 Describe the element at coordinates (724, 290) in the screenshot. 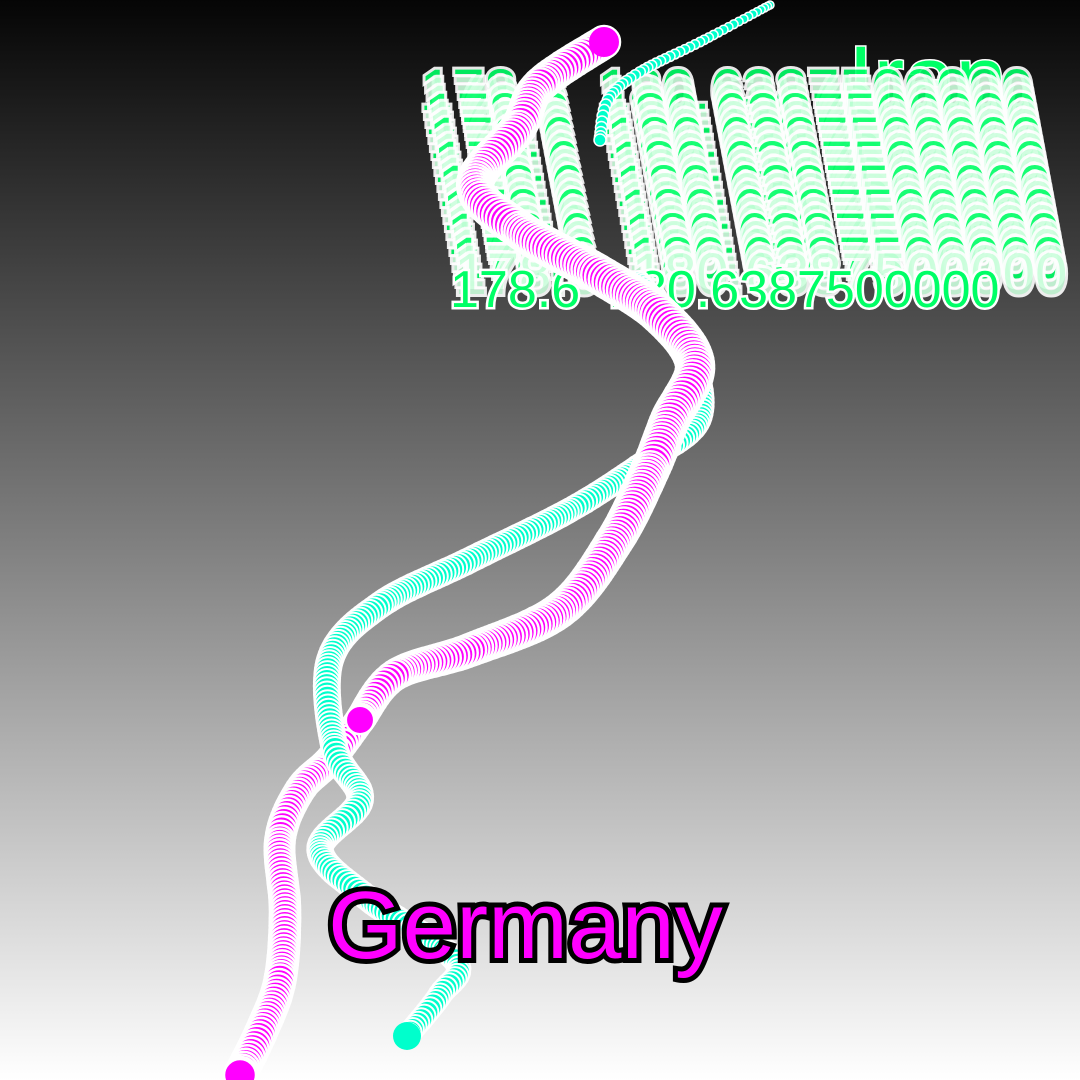

I see `value-readout: 178.6 180.6387500000` at that location.